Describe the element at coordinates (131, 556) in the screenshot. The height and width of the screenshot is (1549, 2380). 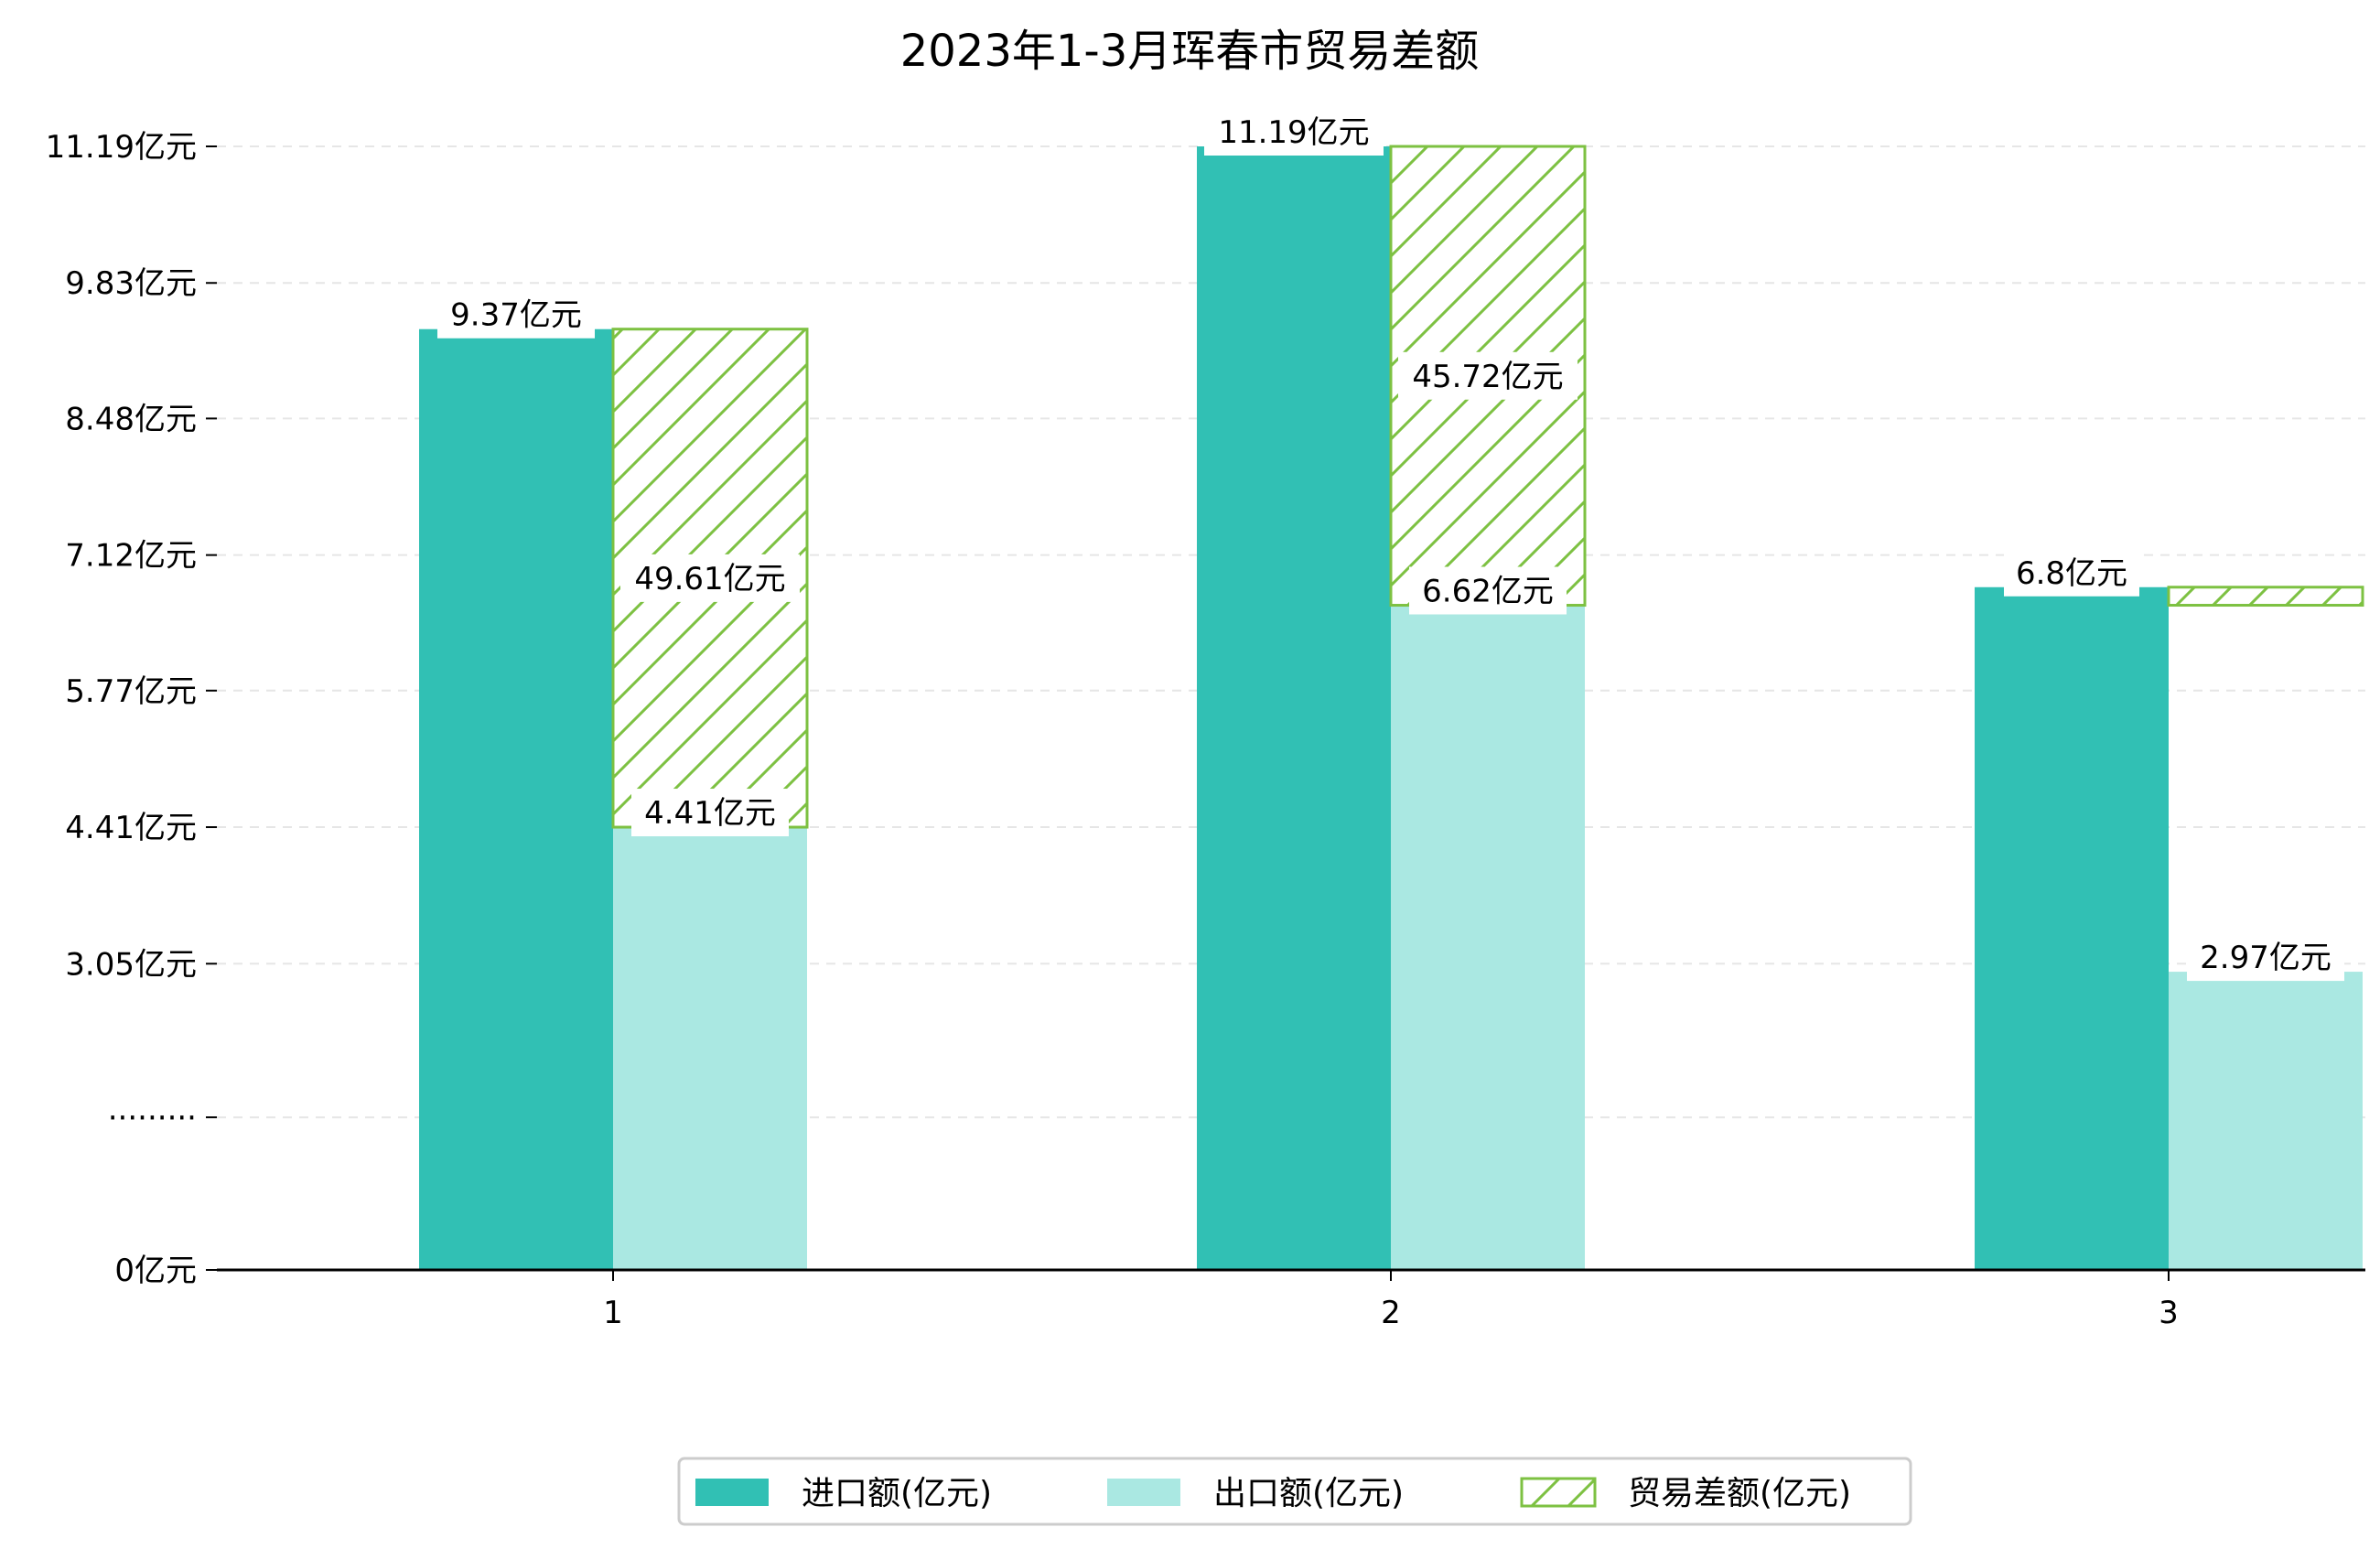
I see `y-tick-label: 7.12亿元` at that location.